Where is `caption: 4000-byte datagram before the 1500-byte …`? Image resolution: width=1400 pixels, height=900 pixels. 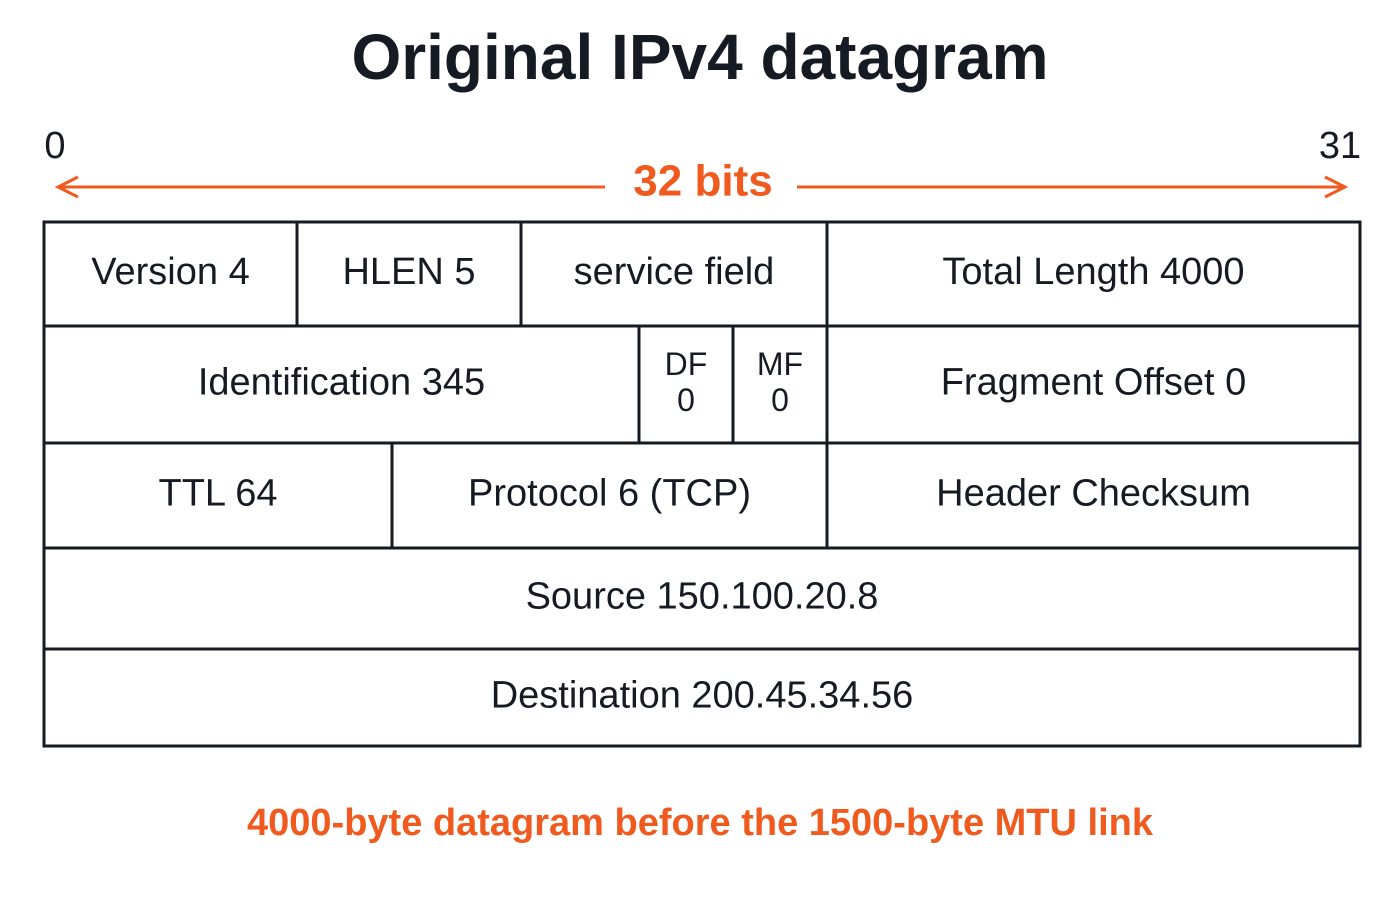 caption: 4000-byte datagram before the 1500-byte … is located at coordinates (700, 823).